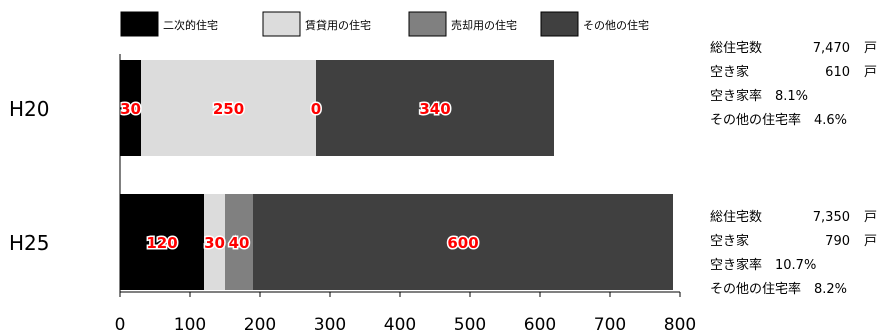  What do you see at coordinates (316, 109) in the screenshot?
I see `data-label: 0` at bounding box center [316, 109].